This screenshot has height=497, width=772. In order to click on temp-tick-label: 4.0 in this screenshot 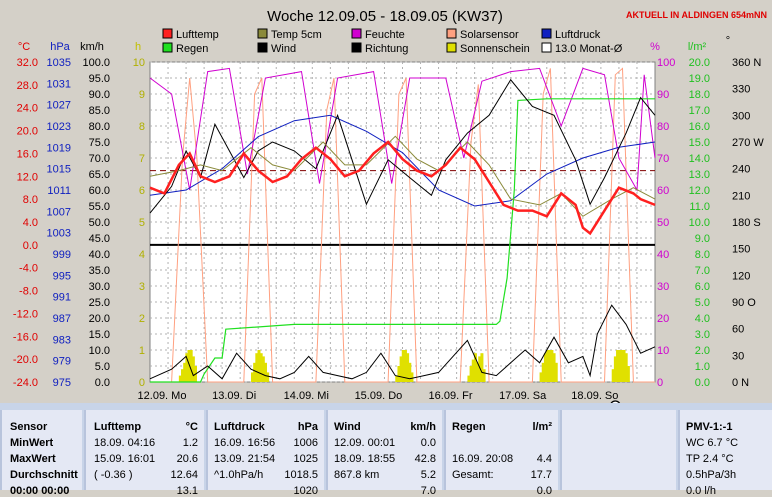, I will do `click(30, 223)`.